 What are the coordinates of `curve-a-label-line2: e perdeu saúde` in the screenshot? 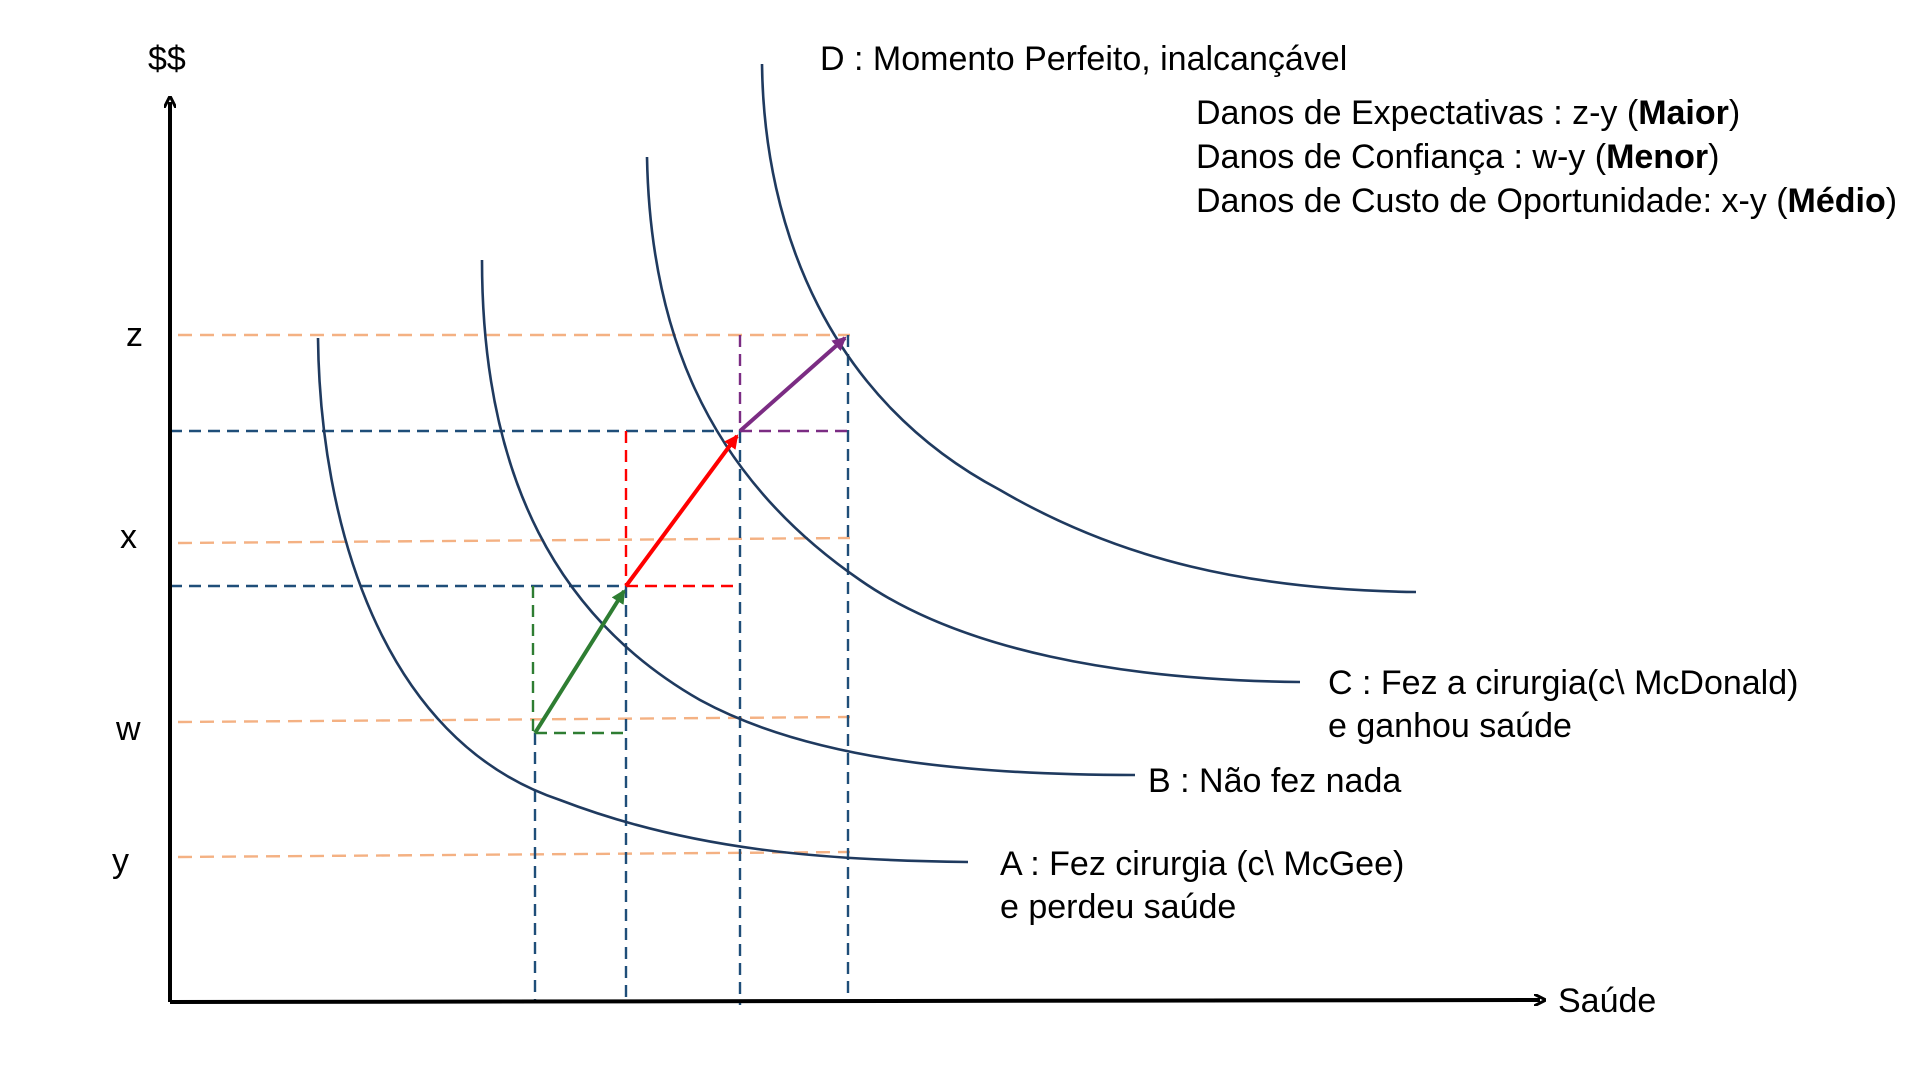 It's located at (1118, 907).